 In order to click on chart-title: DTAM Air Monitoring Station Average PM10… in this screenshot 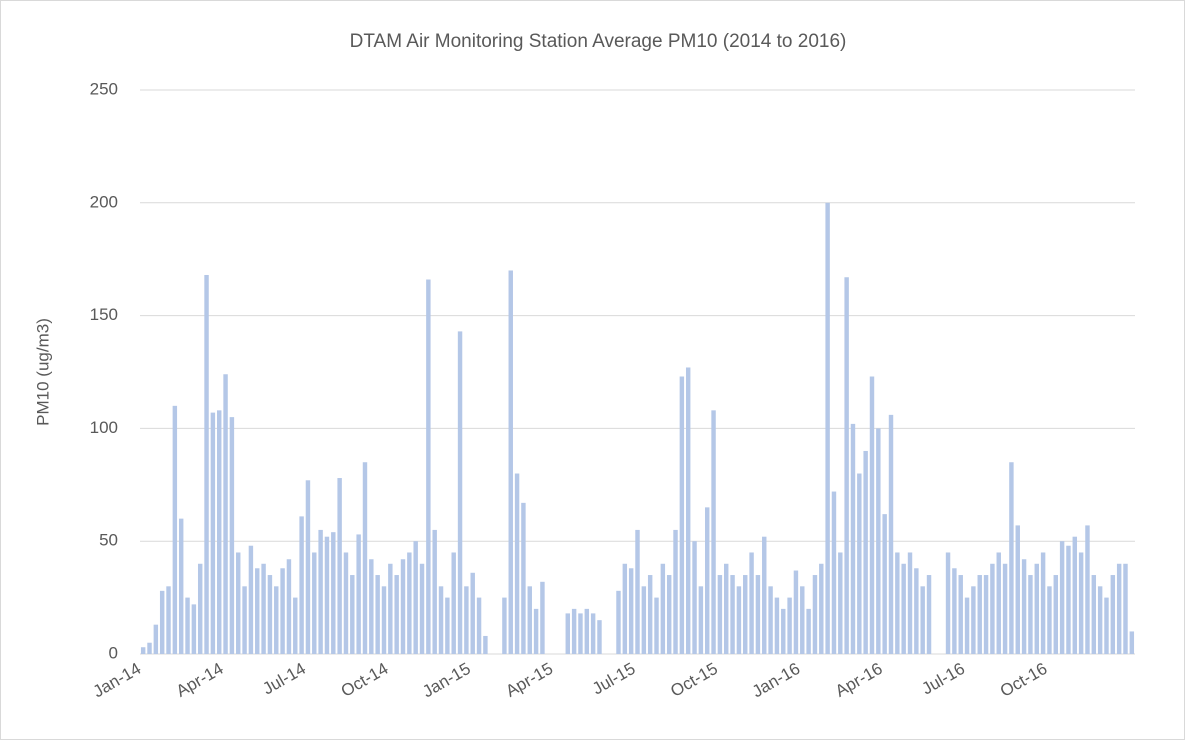, I will do `click(598, 41)`.